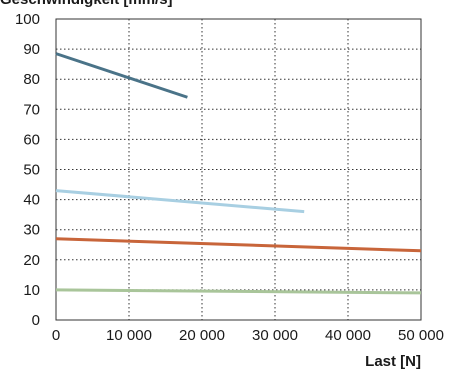  Describe the element at coordinates (27, 19) in the screenshot. I see `y-tick-label: 100` at that location.